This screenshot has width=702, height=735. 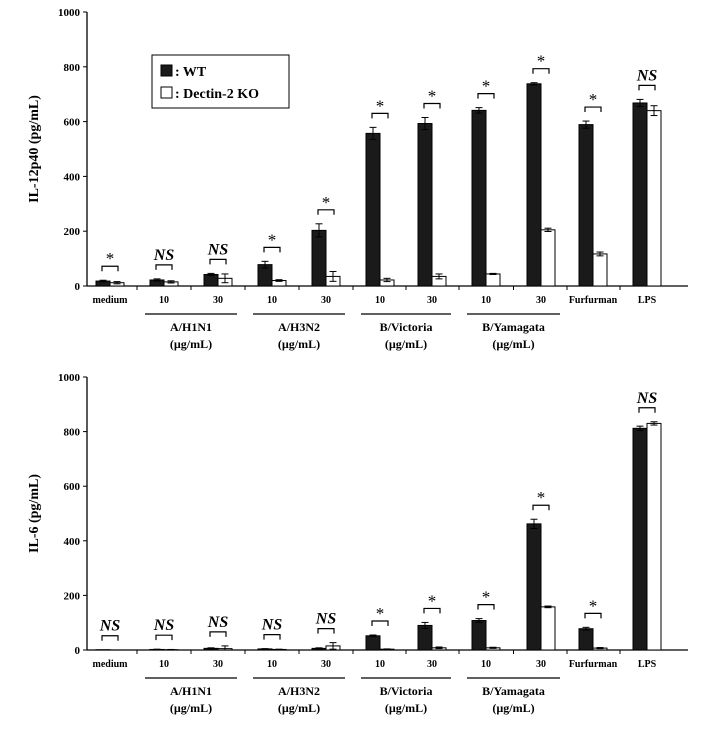 I want to click on panel1-group-label: B/Yamagata, so click(x=513, y=327).